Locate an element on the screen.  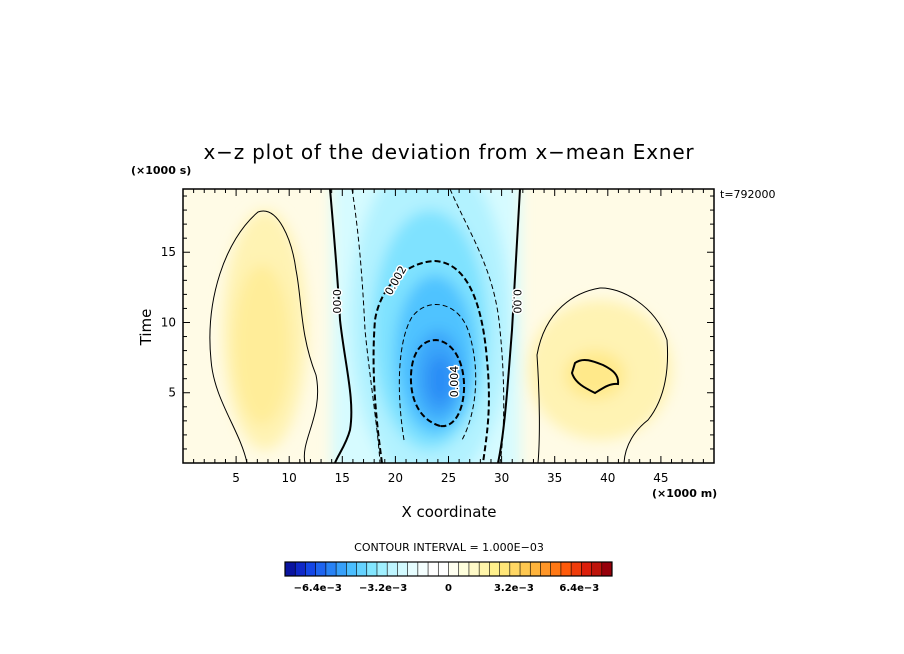
colorbar-tick-label: 0 is located at coordinates (448, 588).